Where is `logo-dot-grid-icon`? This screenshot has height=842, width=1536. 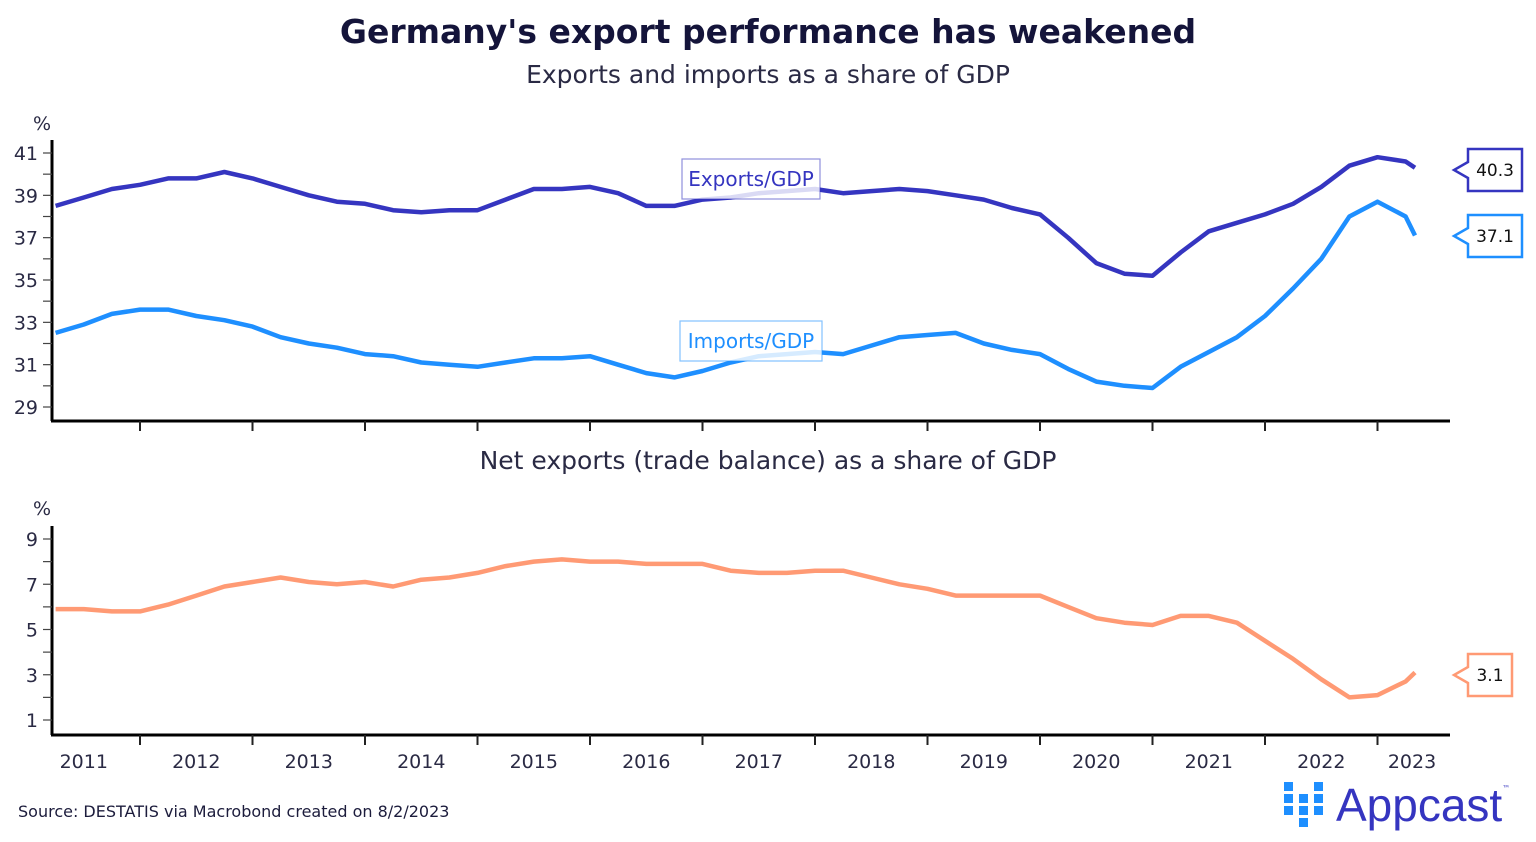 logo-dot-grid-icon is located at coordinates (1303, 804).